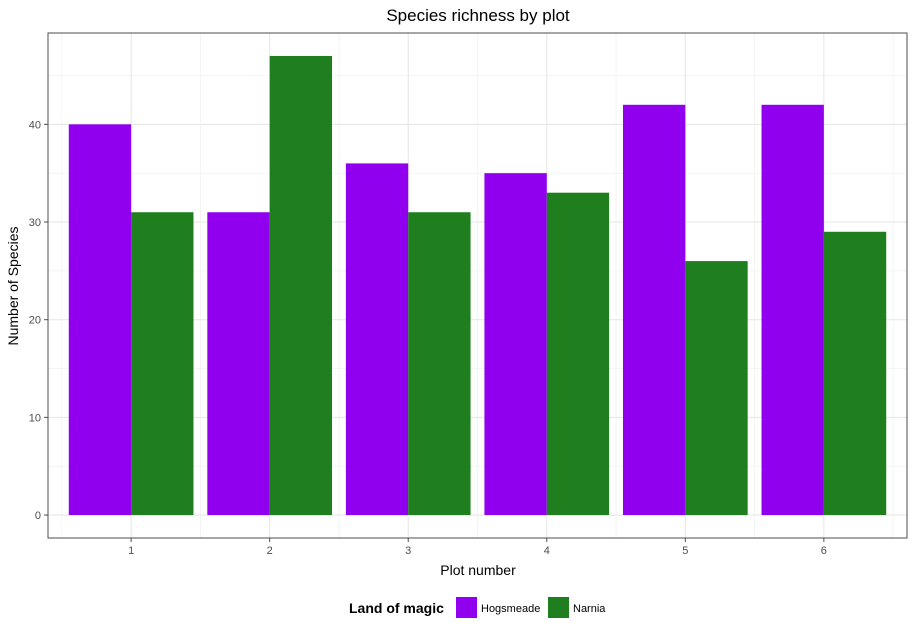 This screenshot has height=635, width=916. I want to click on x-tick-label: 1, so click(131, 551).